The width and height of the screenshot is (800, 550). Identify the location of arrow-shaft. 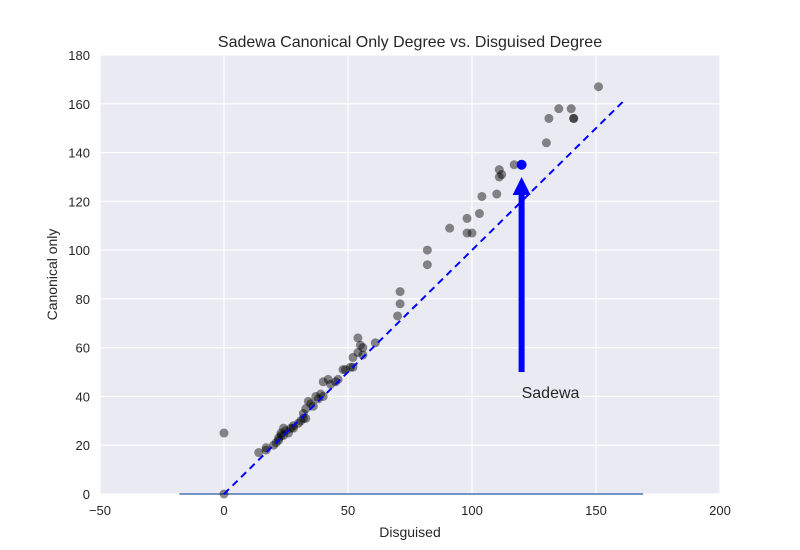
(521, 283).